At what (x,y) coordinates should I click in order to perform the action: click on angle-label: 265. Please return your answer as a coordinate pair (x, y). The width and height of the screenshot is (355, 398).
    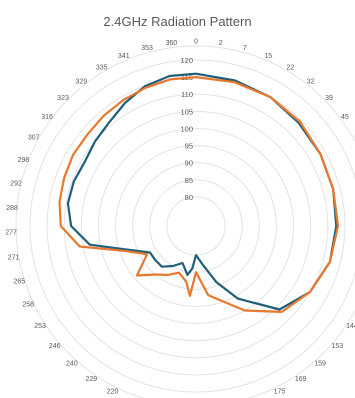
    Looking at the image, I should click on (19, 281).